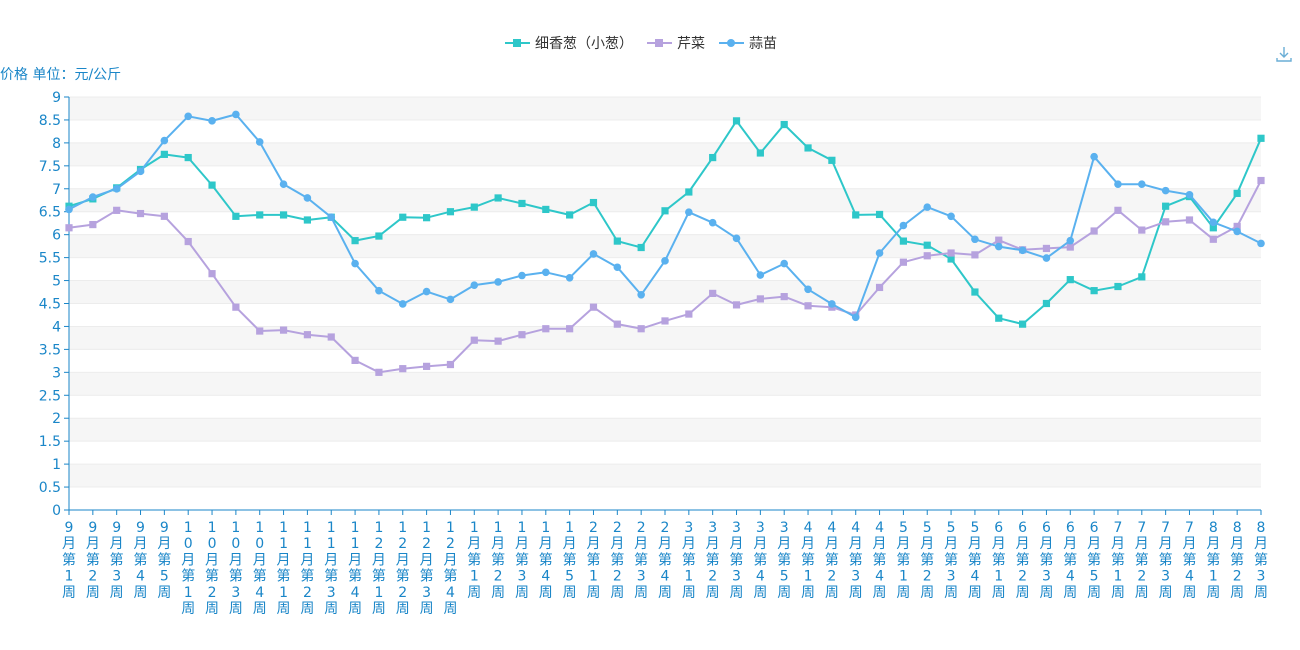  What do you see at coordinates (1284, 54) in the screenshot?
I see `download-icon` at bounding box center [1284, 54].